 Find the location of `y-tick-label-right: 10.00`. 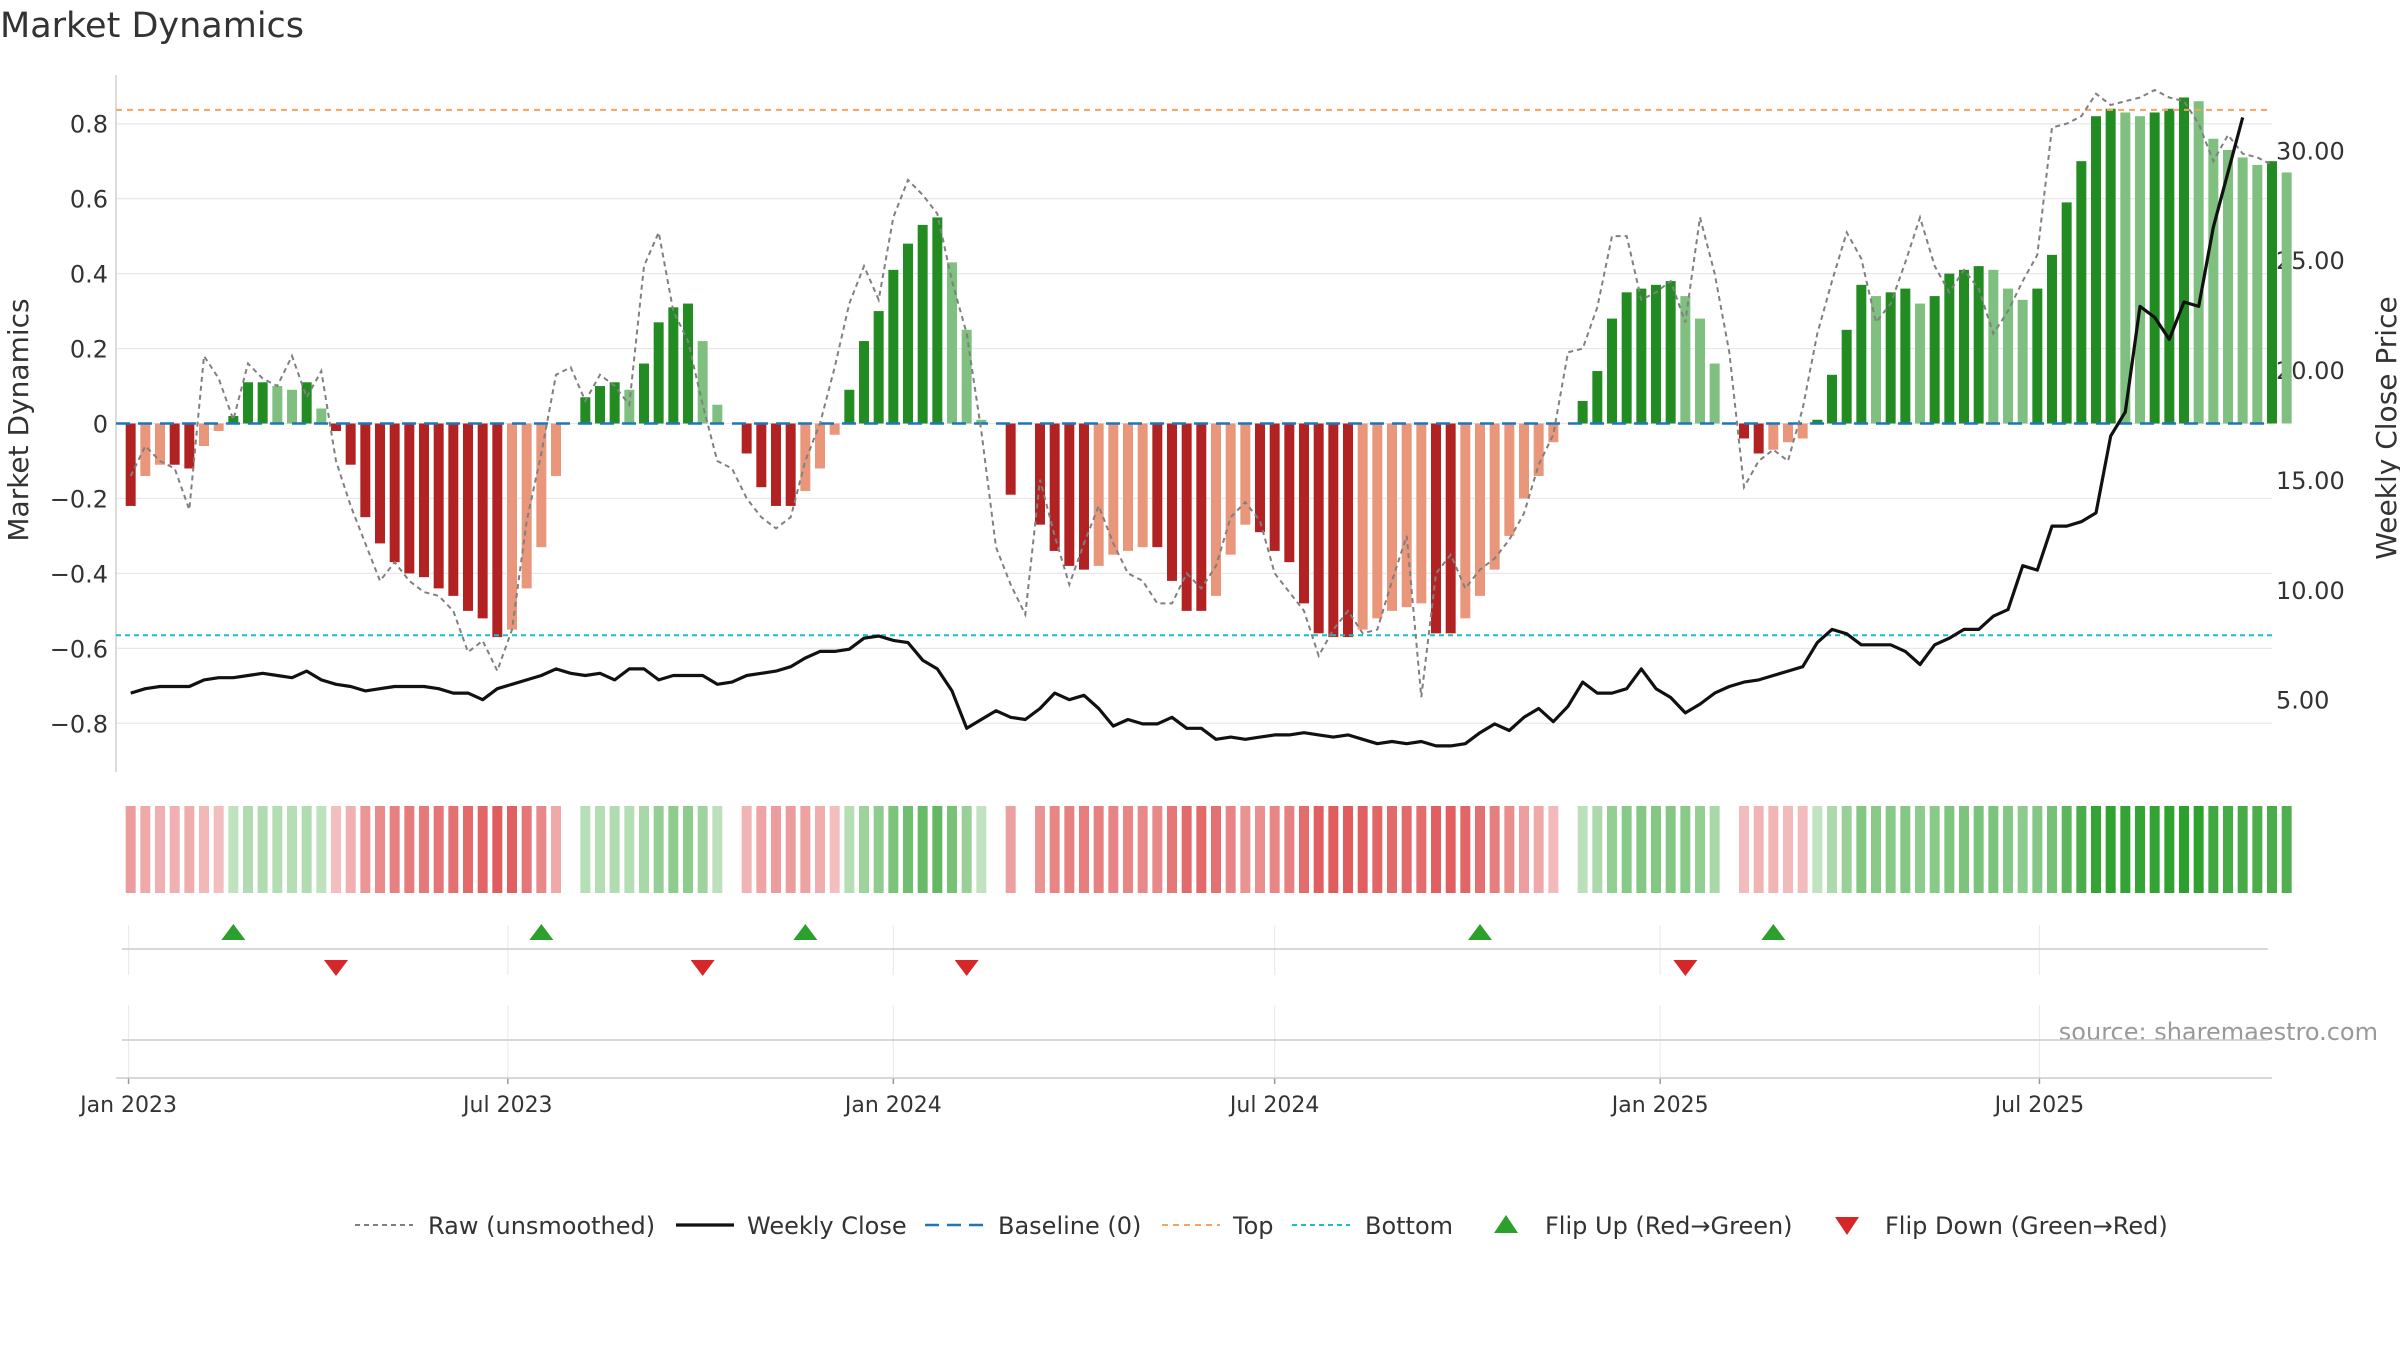

y-tick-label-right: 10.00 is located at coordinates (2310, 591).